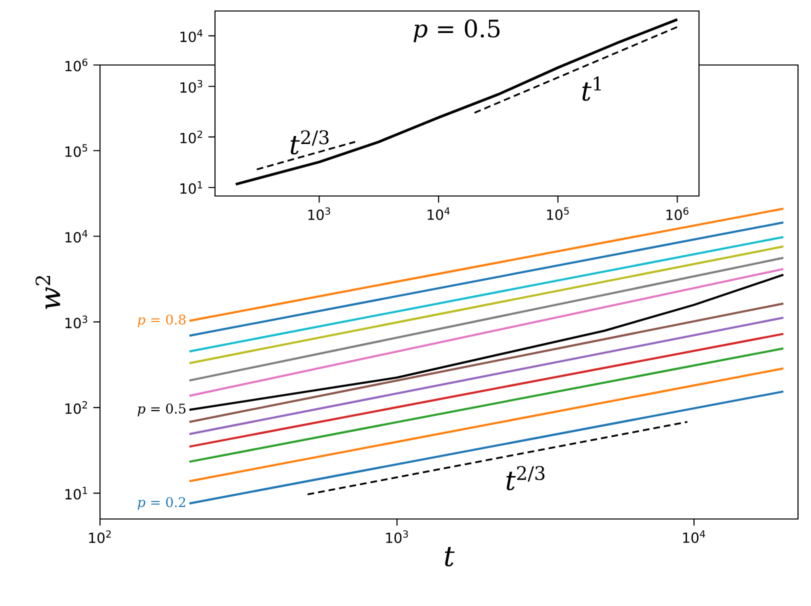  Describe the element at coordinates (558, 213) in the screenshot. I see `x-tick-label: 10$^{5}$` at that location.